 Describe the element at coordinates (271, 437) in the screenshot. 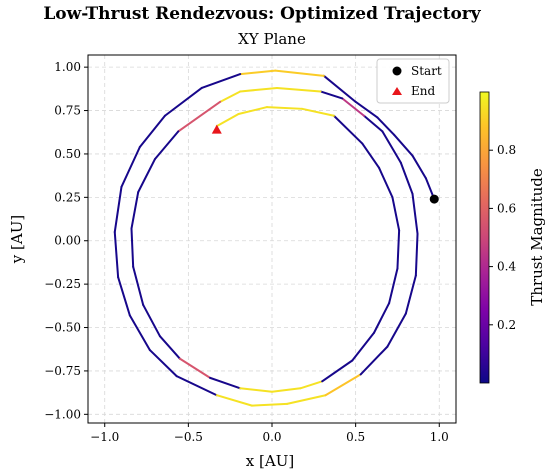

I see `x-tick-label: 0.0` at that location.